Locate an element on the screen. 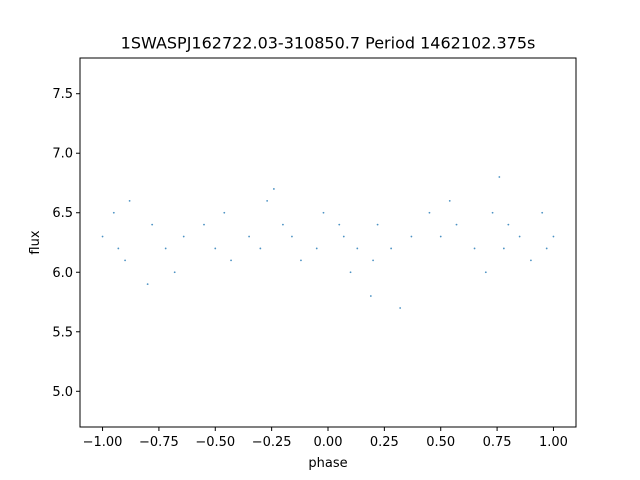 This screenshot has width=640, height=480. y-tick-label: 7.5 is located at coordinates (62, 94).